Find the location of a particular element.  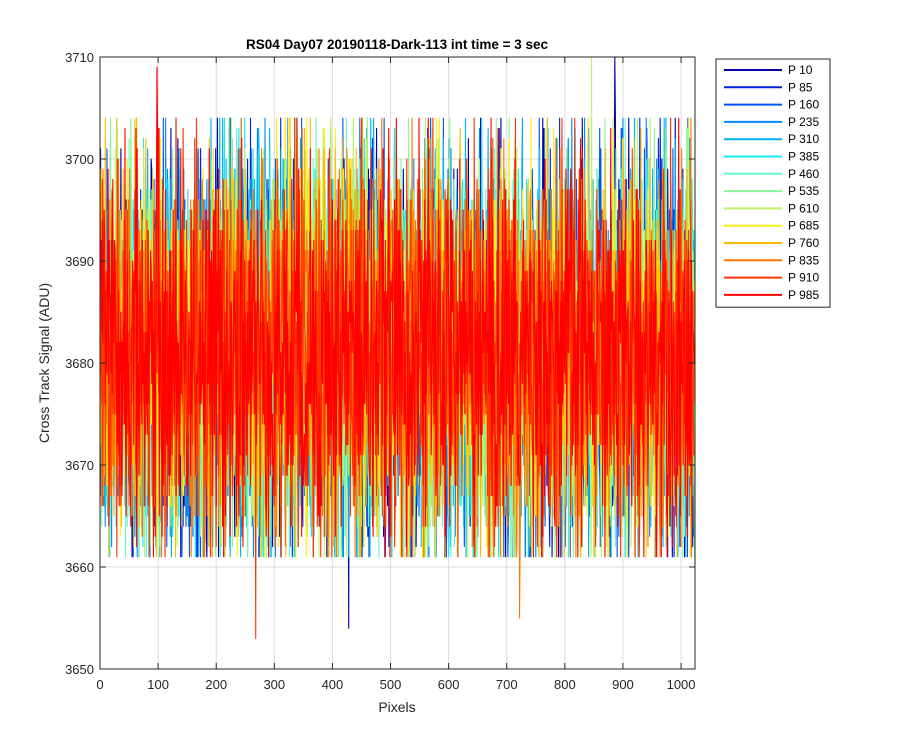

legend-label: P 535 is located at coordinates (803, 191).